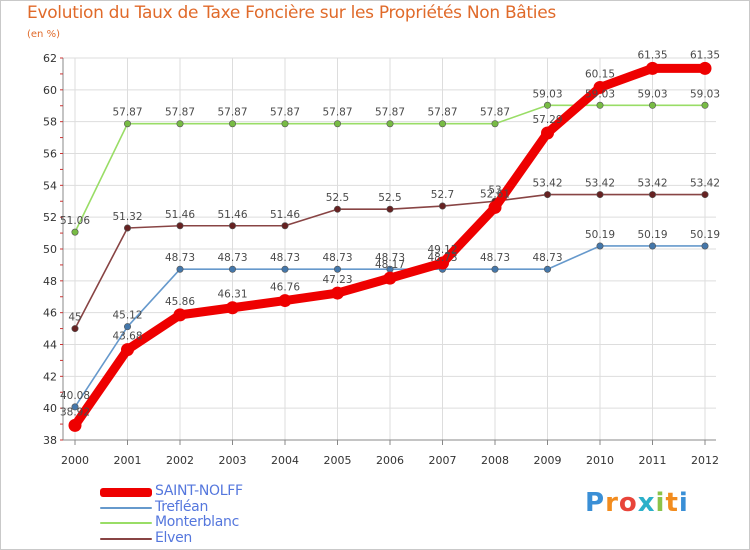  Describe the element at coordinates (174, 537) in the screenshot. I see `legend-label: Elven` at that location.